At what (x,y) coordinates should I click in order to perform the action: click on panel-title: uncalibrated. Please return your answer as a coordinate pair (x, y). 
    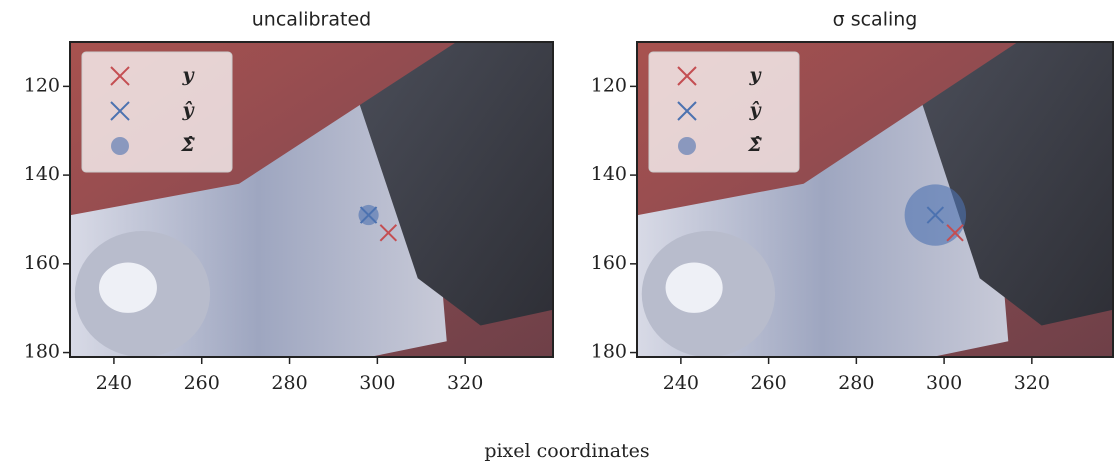
    Looking at the image, I should click on (311, 20).